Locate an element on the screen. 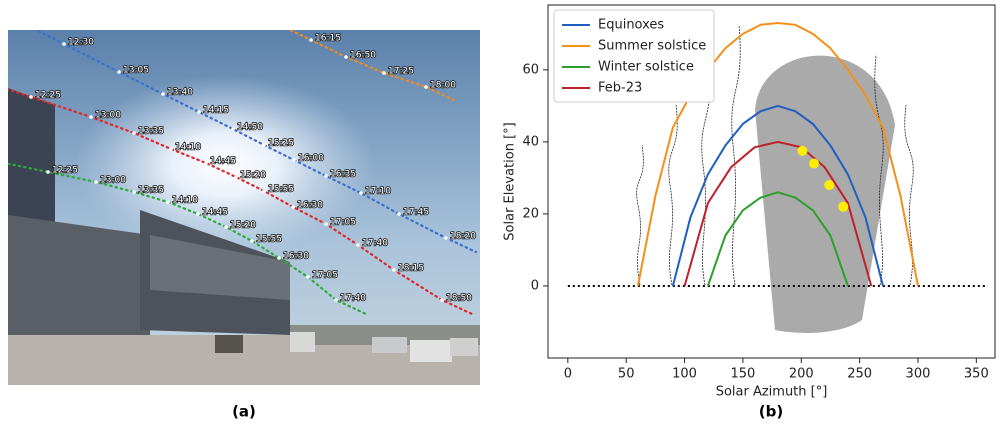 The height and width of the screenshot is (430, 1008). x-tick-label: 200 is located at coordinates (801, 374).